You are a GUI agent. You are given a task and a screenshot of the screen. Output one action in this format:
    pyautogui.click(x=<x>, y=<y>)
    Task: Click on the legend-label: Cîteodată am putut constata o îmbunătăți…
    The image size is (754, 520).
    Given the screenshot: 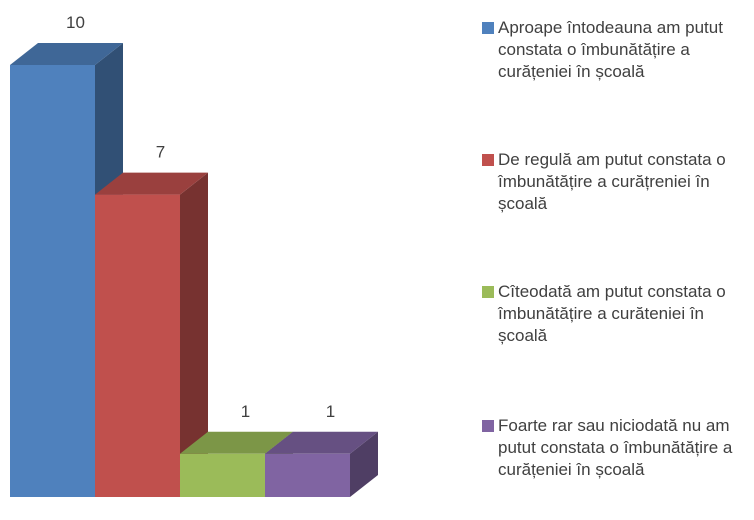 What is the action you would take?
    pyautogui.click(x=612, y=313)
    